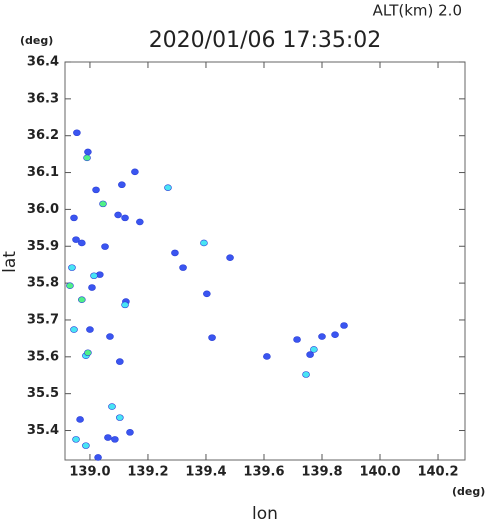 This screenshot has height=521, width=490. What do you see at coordinates (43, 283) in the screenshot?
I see `y-tick-label: 35.8` at bounding box center [43, 283].